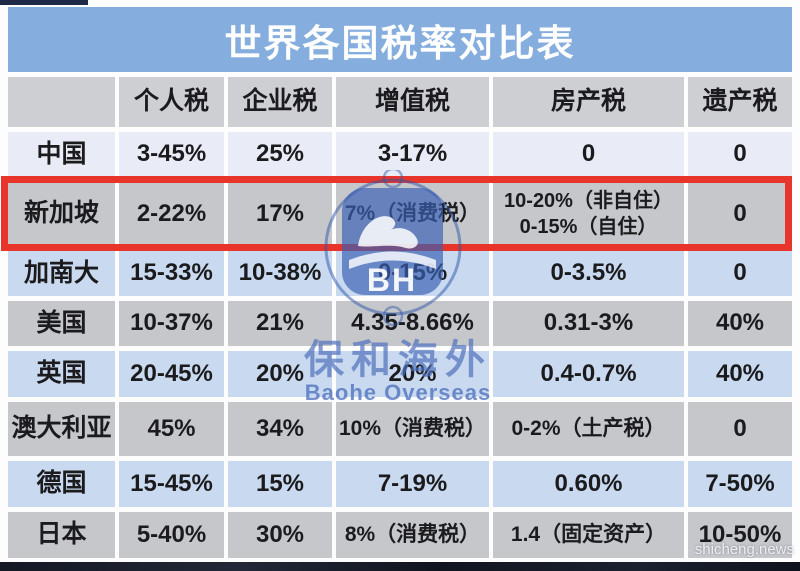 This screenshot has height=571, width=800. I want to click on value-cell: 15-33%, so click(171, 273).